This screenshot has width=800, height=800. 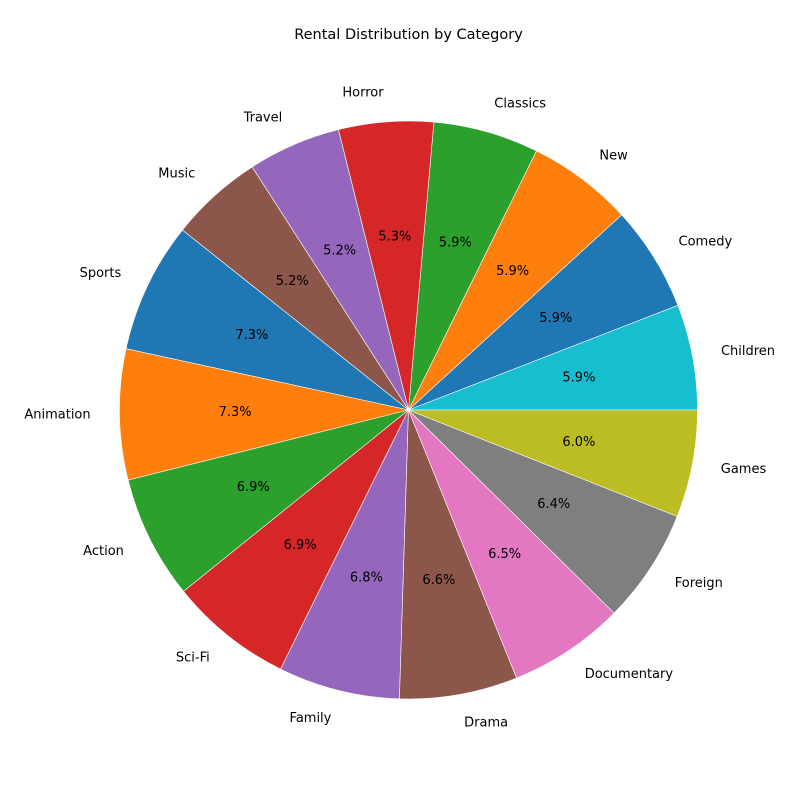 What do you see at coordinates (455, 243) in the screenshot?
I see `percent-label-classics: 5.9%` at bounding box center [455, 243].